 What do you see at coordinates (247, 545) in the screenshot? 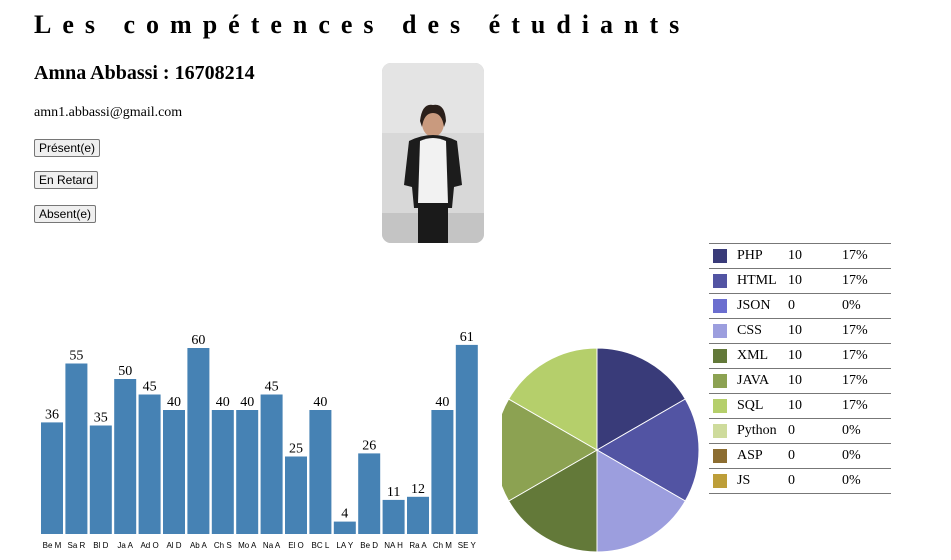
I see `bar-category-label: Mo A` at bounding box center [247, 545].